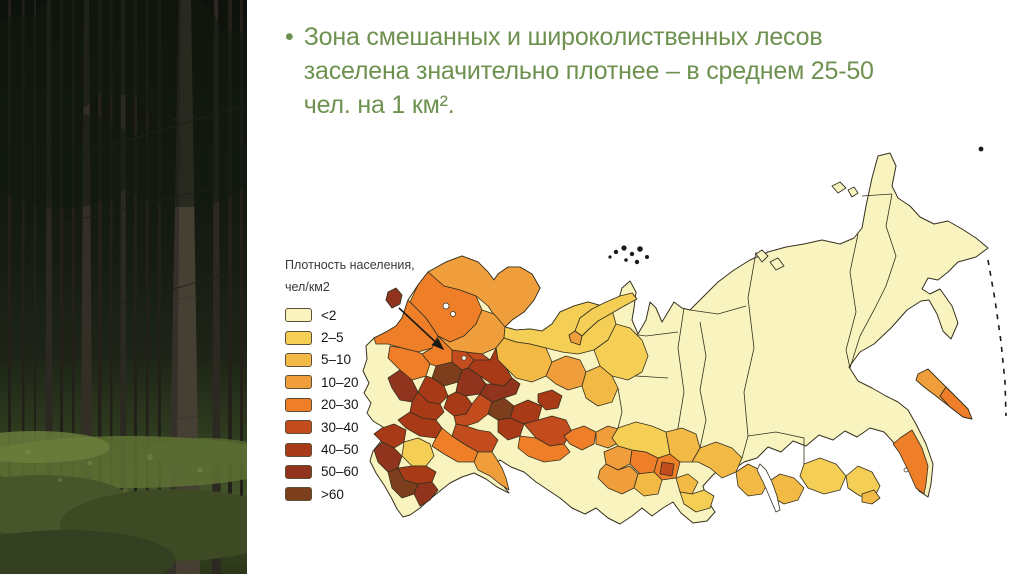 The image size is (1024, 574). I want to click on legend-item: 30–40, so click(350, 427).